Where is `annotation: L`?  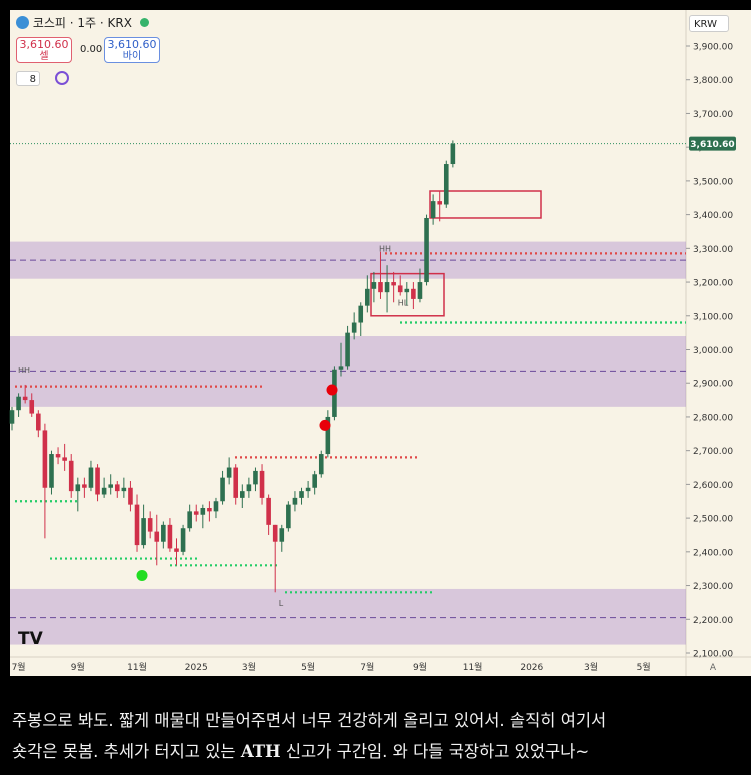 annotation: L is located at coordinates (281, 603).